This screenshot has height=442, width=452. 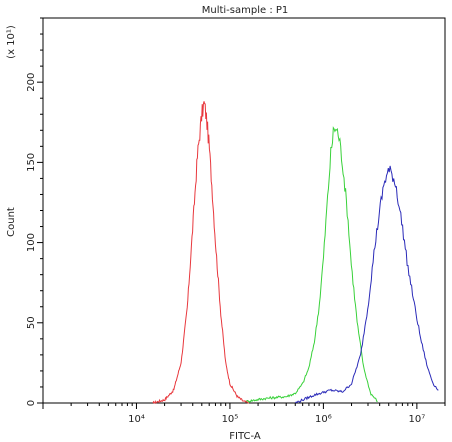 I want to click on chart-title: Multi-sample : P1, so click(x=245, y=10).